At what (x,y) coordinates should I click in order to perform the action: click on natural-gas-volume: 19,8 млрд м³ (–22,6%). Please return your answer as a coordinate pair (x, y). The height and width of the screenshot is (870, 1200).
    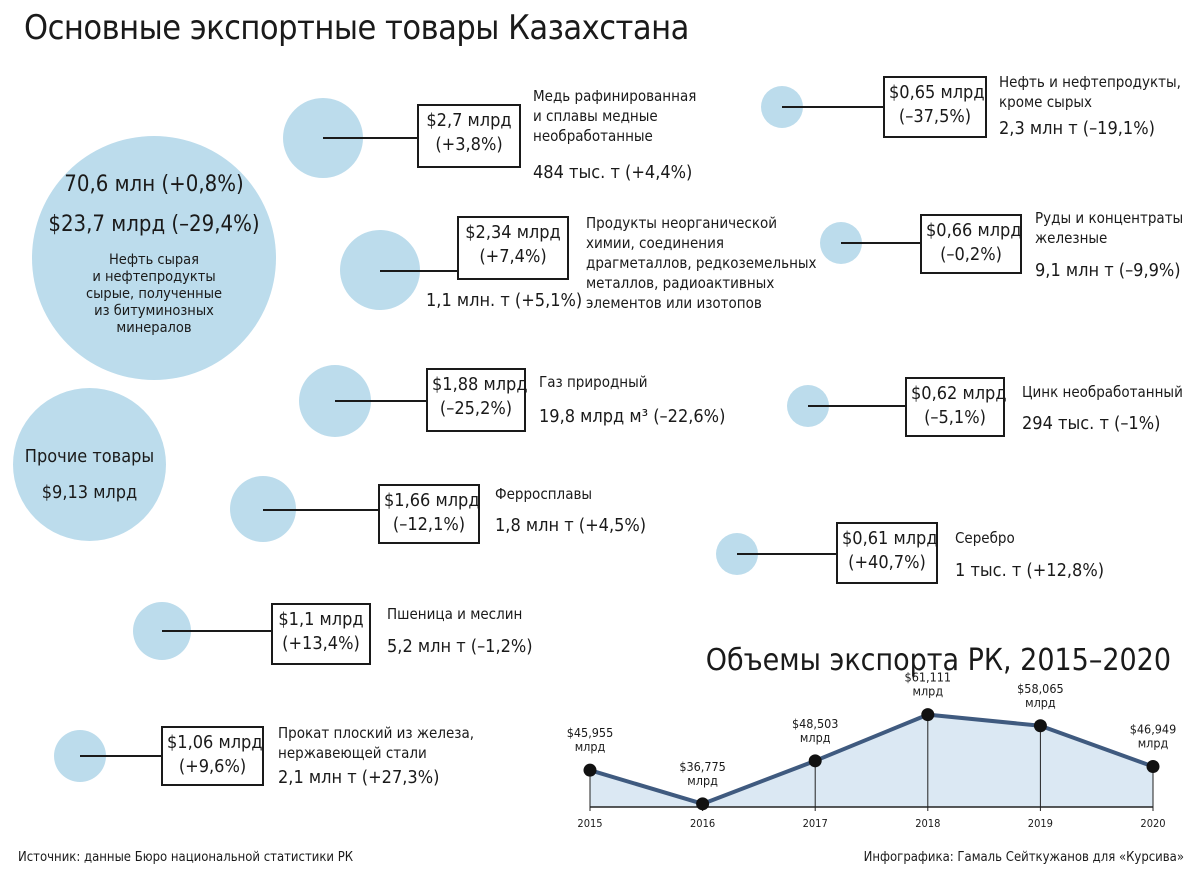
    Looking at the image, I should click on (632, 416).